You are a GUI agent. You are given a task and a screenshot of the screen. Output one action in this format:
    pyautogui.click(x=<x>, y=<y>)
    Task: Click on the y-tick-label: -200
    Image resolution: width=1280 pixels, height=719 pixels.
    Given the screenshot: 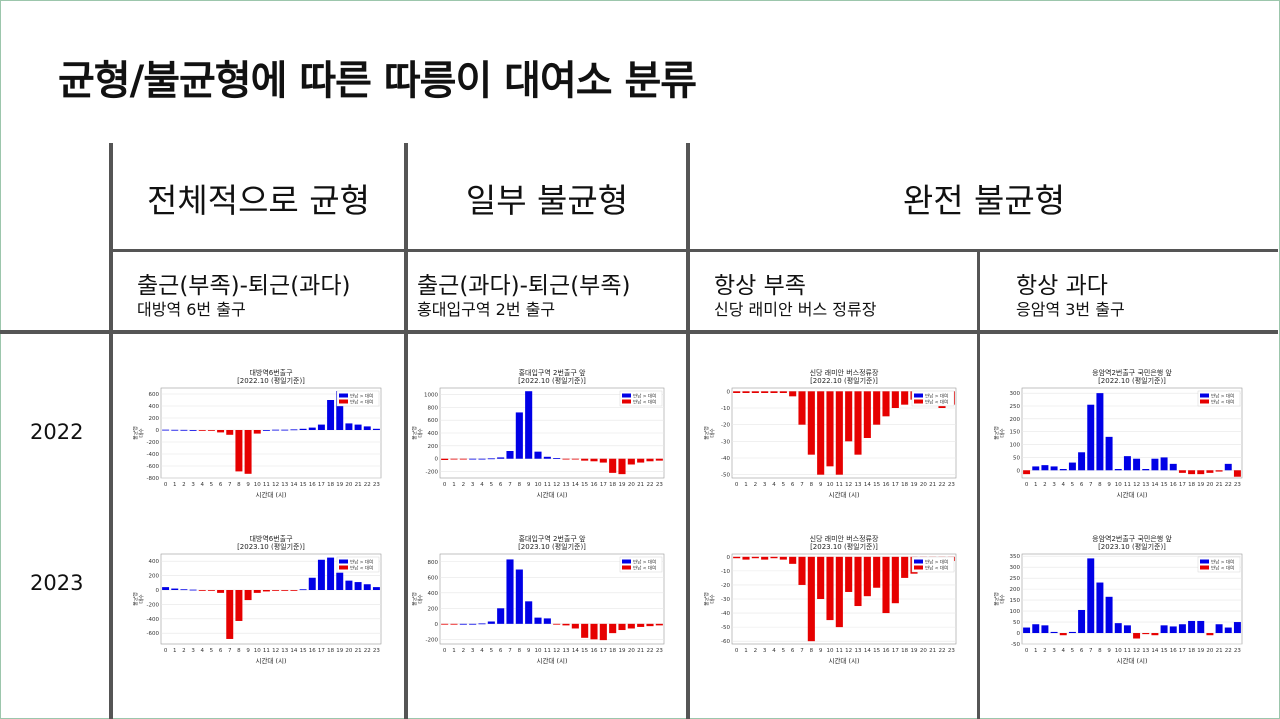 What is the action you would take?
    pyautogui.click(x=153, y=605)
    